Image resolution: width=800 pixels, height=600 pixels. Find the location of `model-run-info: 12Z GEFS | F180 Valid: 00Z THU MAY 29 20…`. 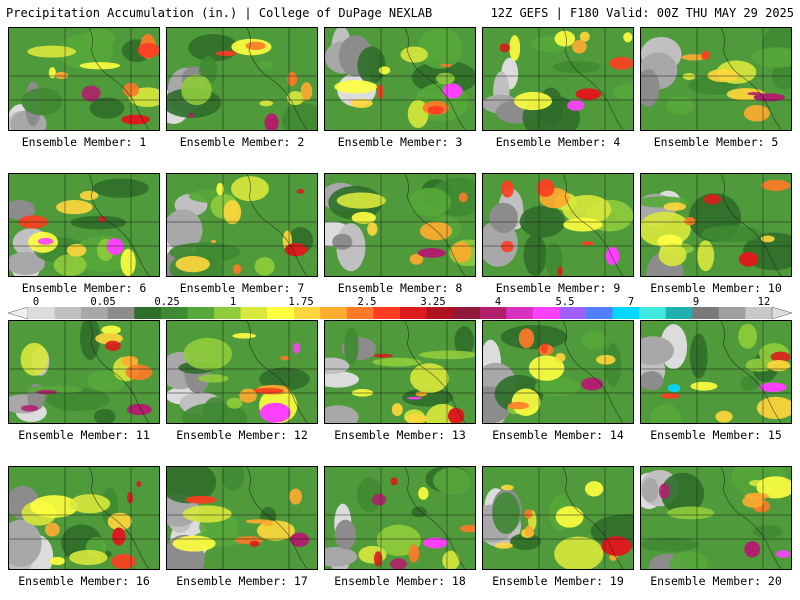

model-run-info: 12Z GEFS | F180 Valid: 00Z THU MAY 29 20… is located at coordinates (642, 13).